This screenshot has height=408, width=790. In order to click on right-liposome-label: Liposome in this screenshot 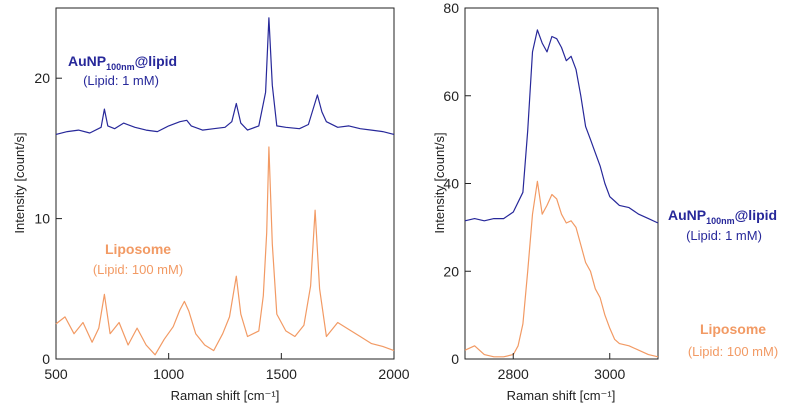, I will do `click(733, 329)`.